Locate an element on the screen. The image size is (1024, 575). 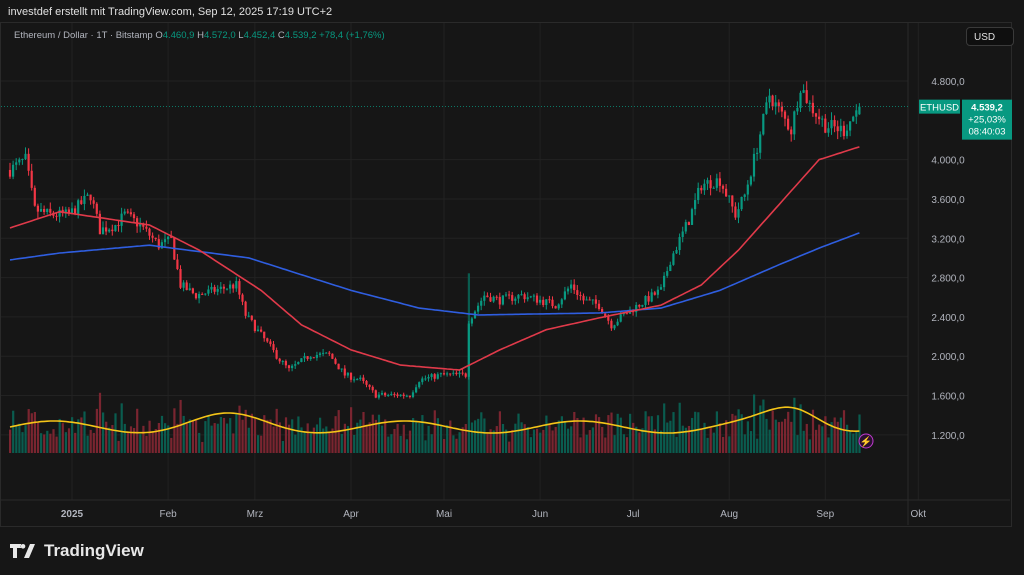
x-tick-label: Apr is located at coordinates (351, 514).